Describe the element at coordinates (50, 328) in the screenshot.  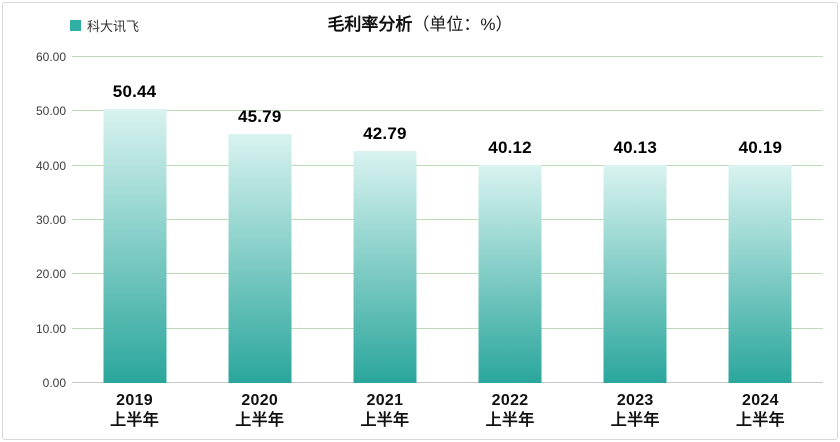
I see `y-tick-label-10: 10.00` at that location.